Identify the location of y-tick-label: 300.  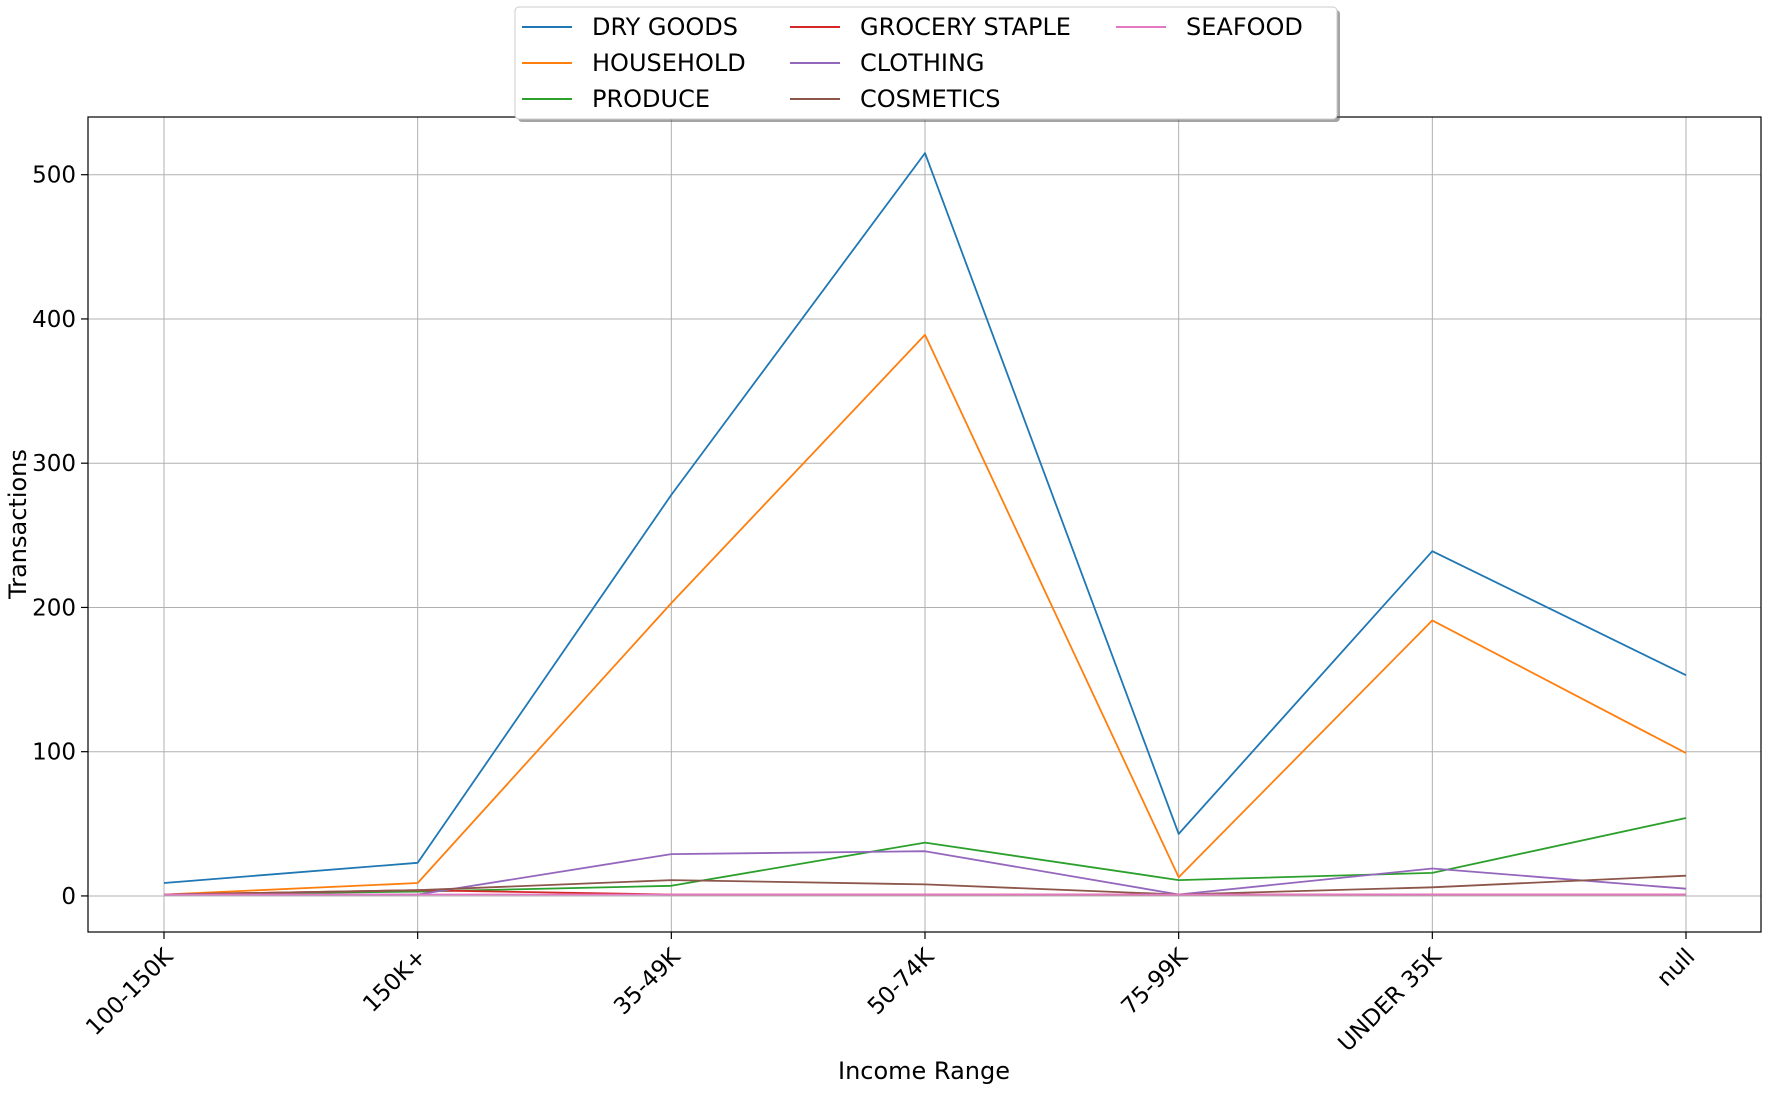
(54, 464).